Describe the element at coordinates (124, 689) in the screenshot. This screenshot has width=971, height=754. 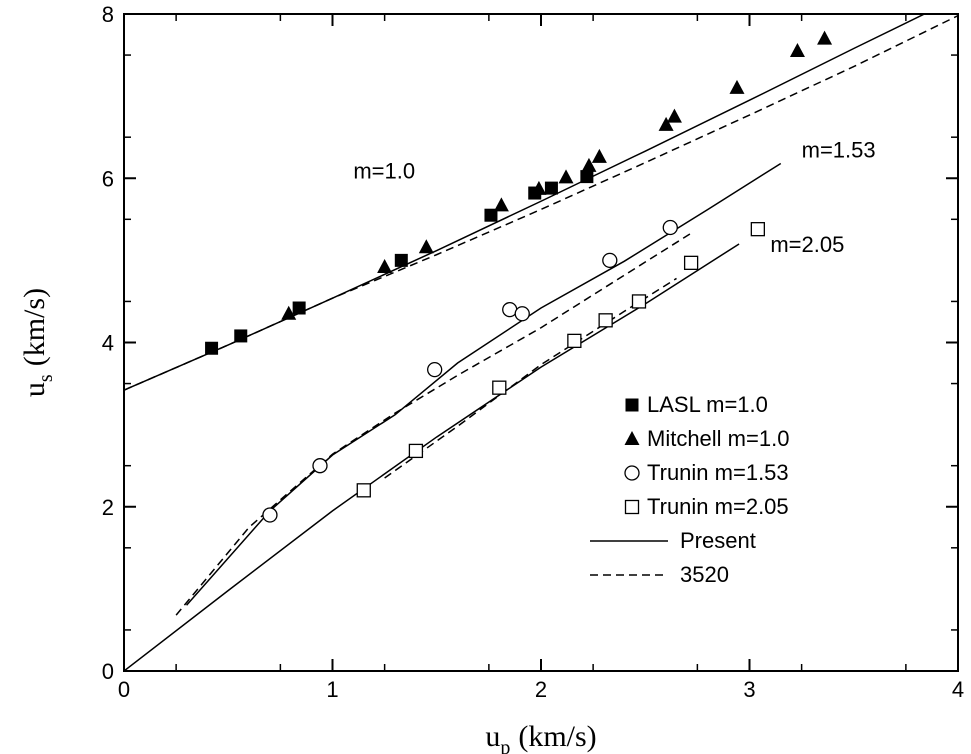
I see `x-tick-label: 0` at that location.